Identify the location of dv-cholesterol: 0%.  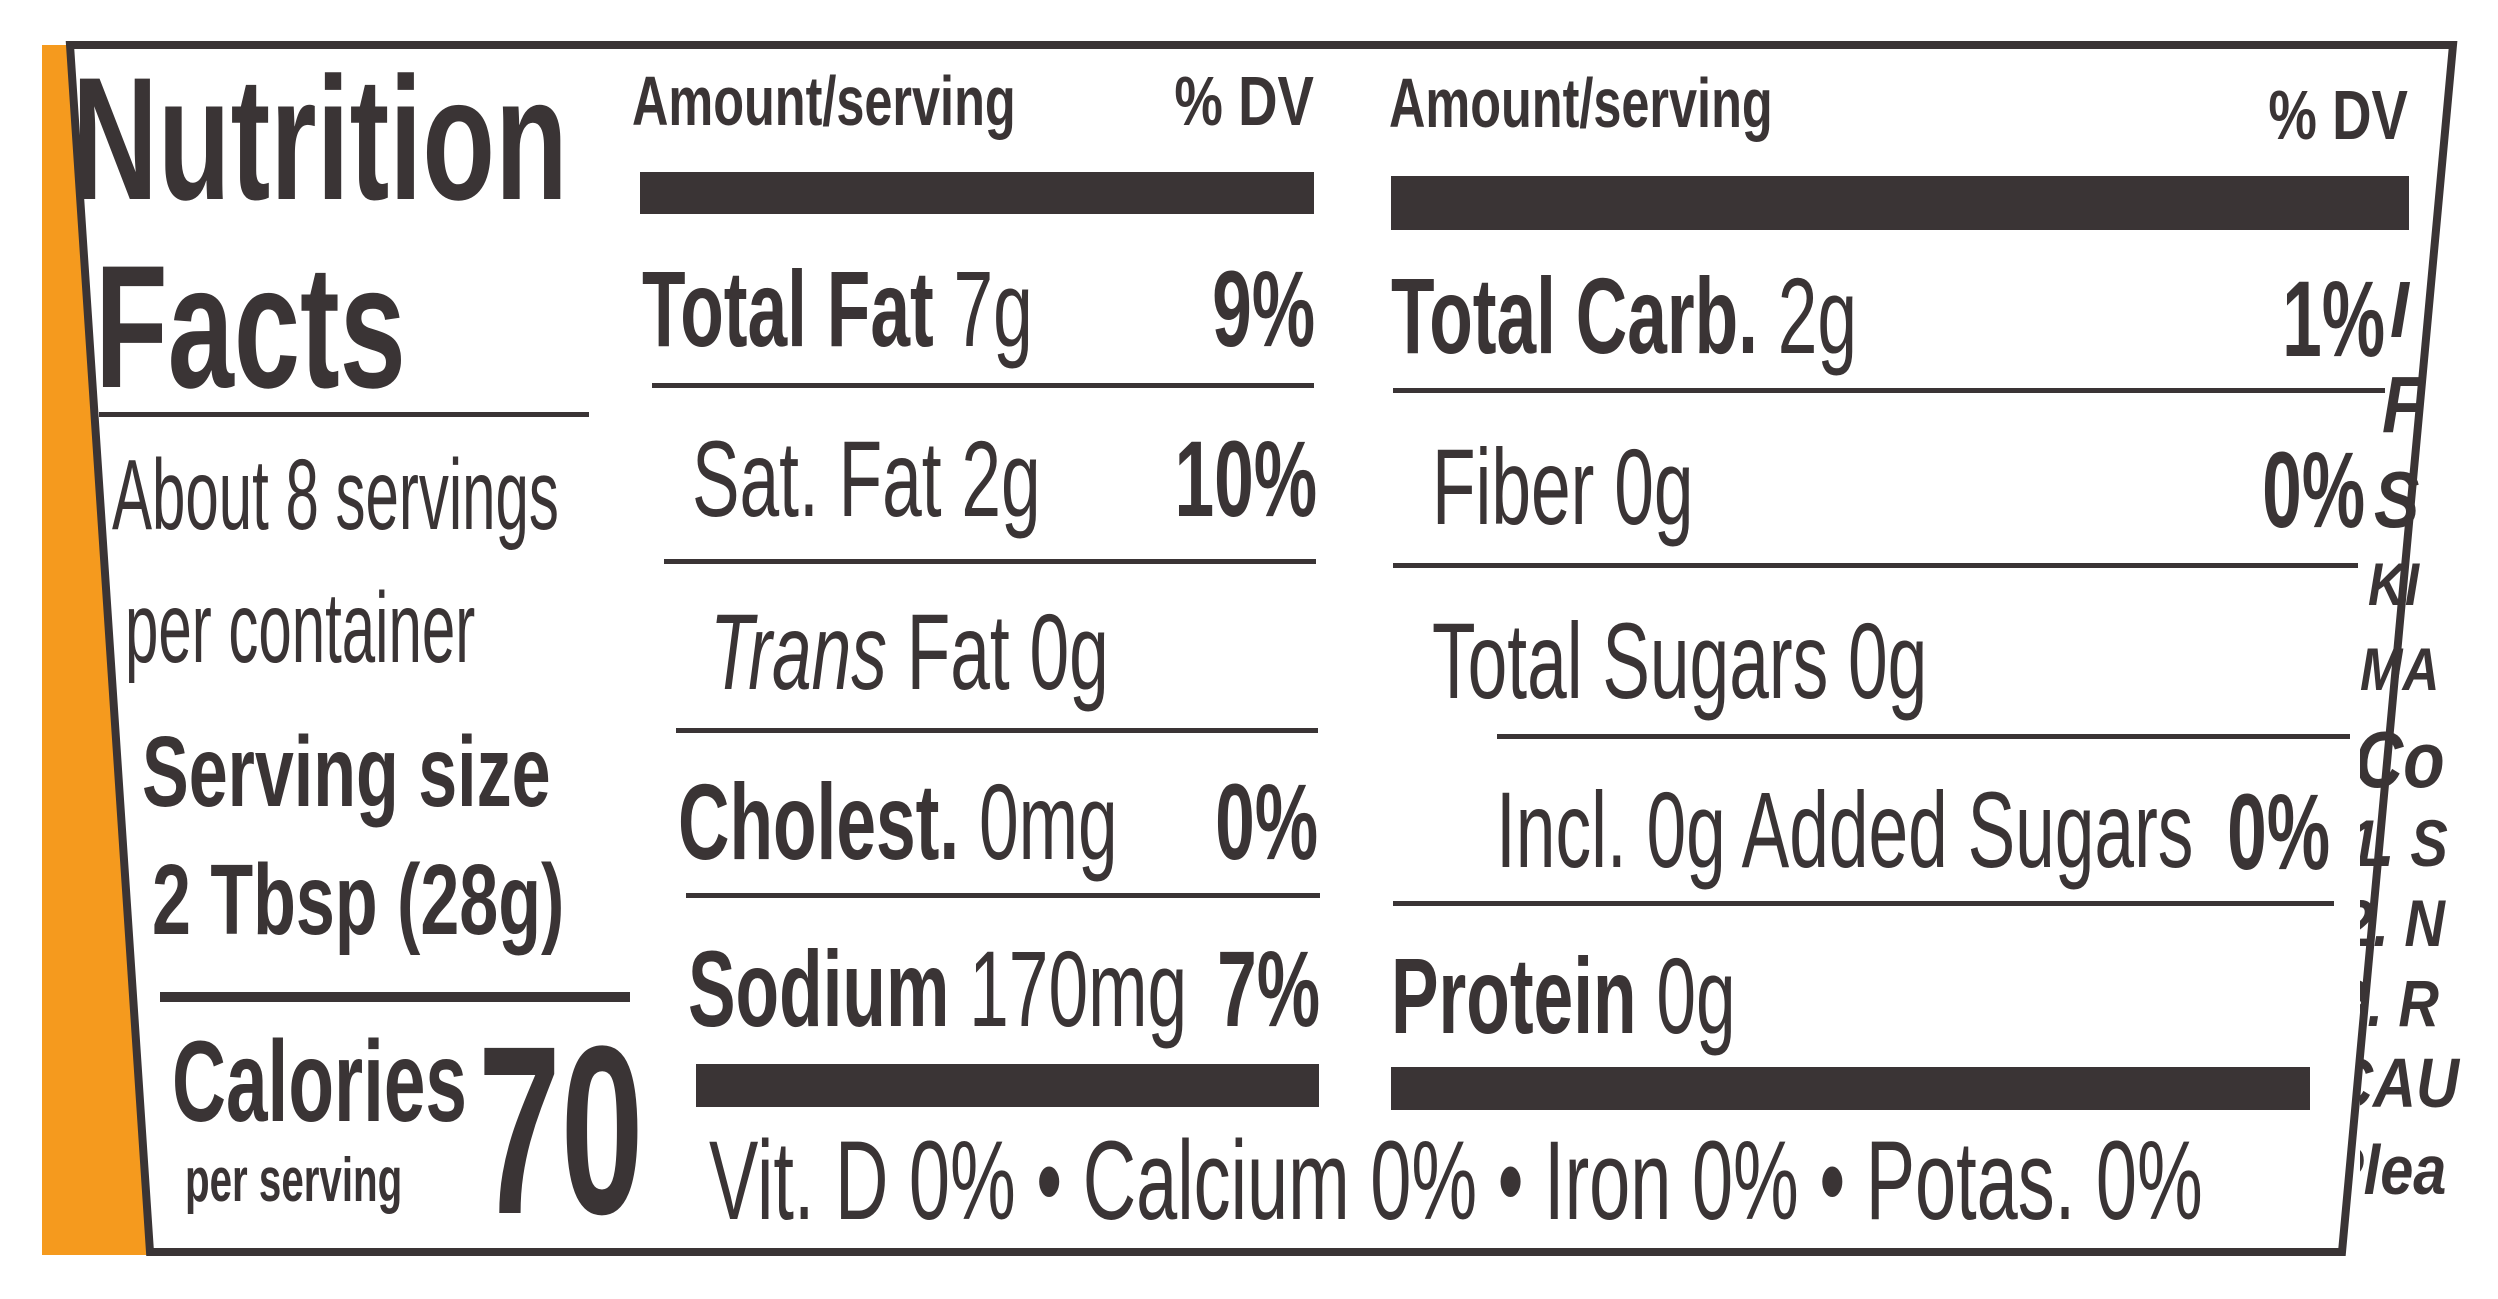
(1266, 821).